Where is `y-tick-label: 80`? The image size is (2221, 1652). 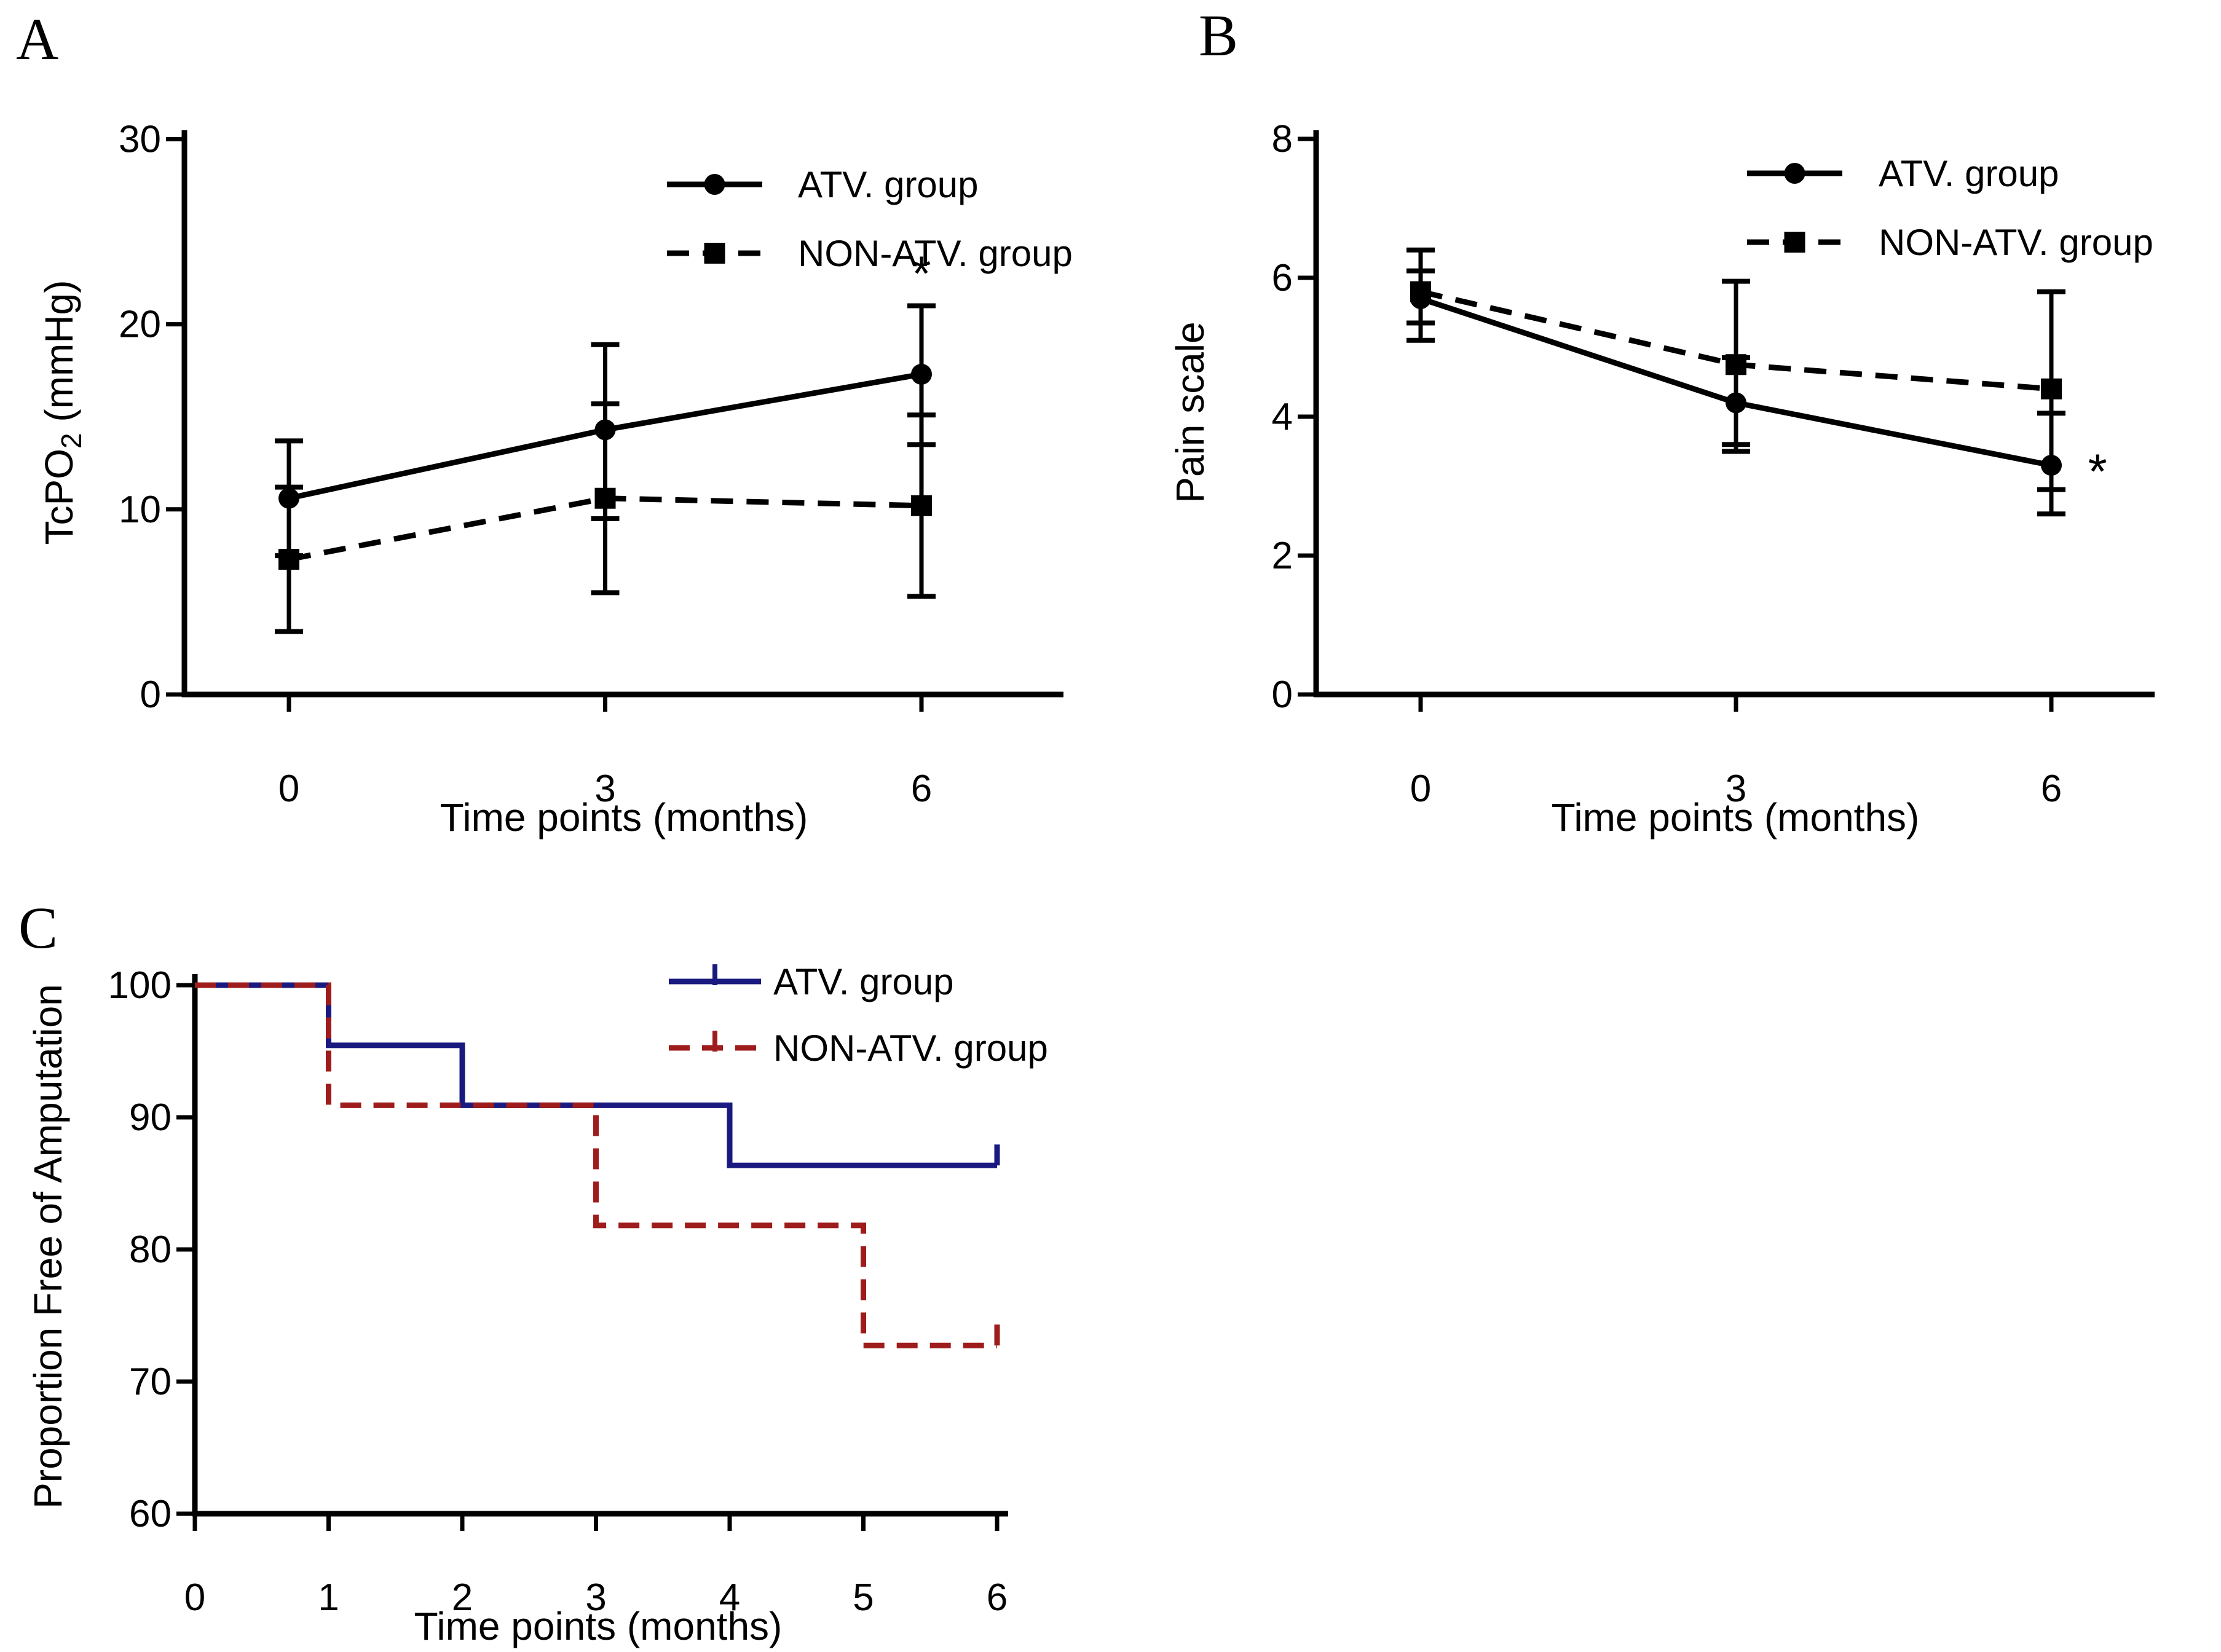 y-tick-label: 80 is located at coordinates (151, 1250).